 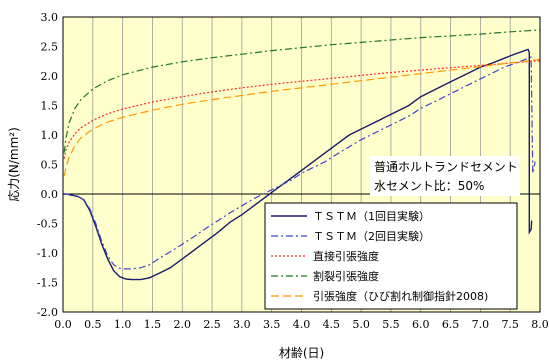 I want to click on x-tick-label: 8.0, so click(x=540, y=324).